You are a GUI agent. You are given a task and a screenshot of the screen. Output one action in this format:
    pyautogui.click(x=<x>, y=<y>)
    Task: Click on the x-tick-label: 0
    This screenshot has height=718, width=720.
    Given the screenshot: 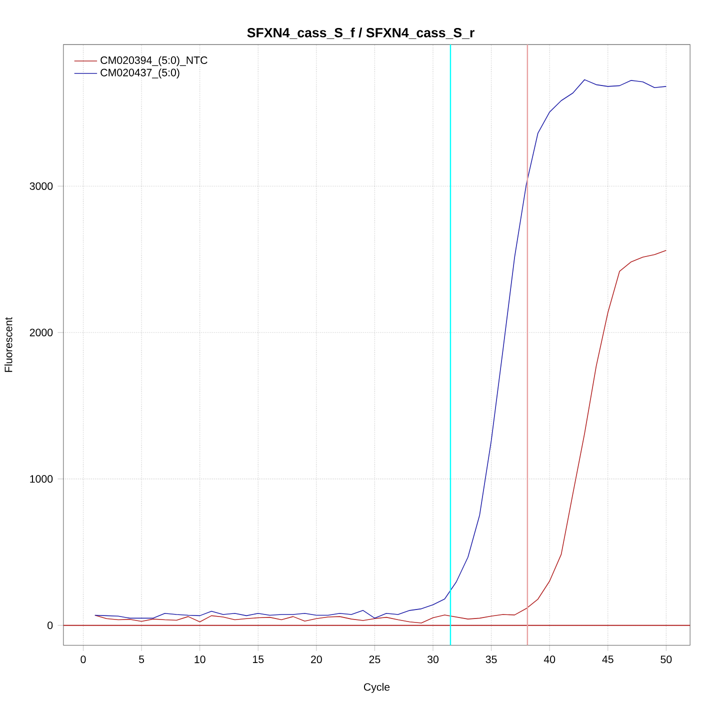 What is the action you would take?
    pyautogui.click(x=83, y=659)
    